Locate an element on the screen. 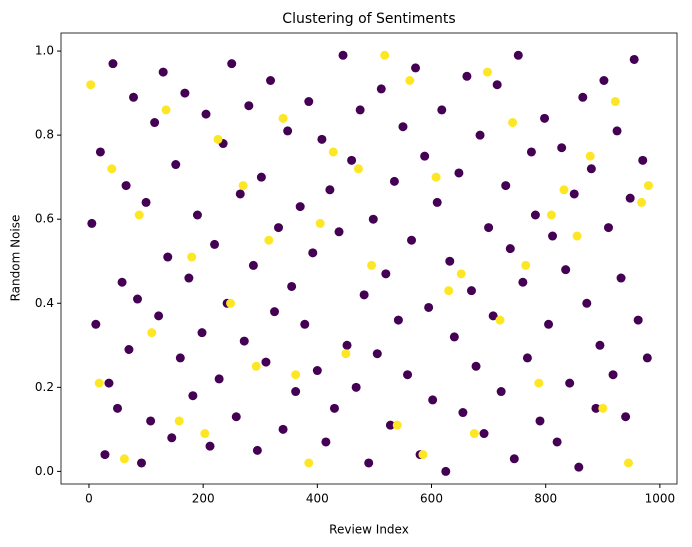  x-tick-label: 200 is located at coordinates (203, 499).